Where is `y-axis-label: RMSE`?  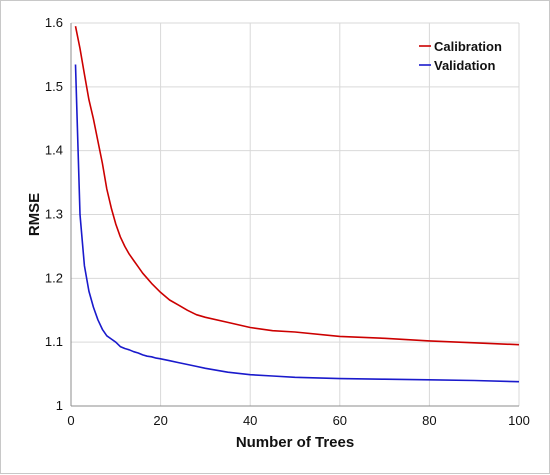 y-axis-label: RMSE is located at coordinates (34, 214).